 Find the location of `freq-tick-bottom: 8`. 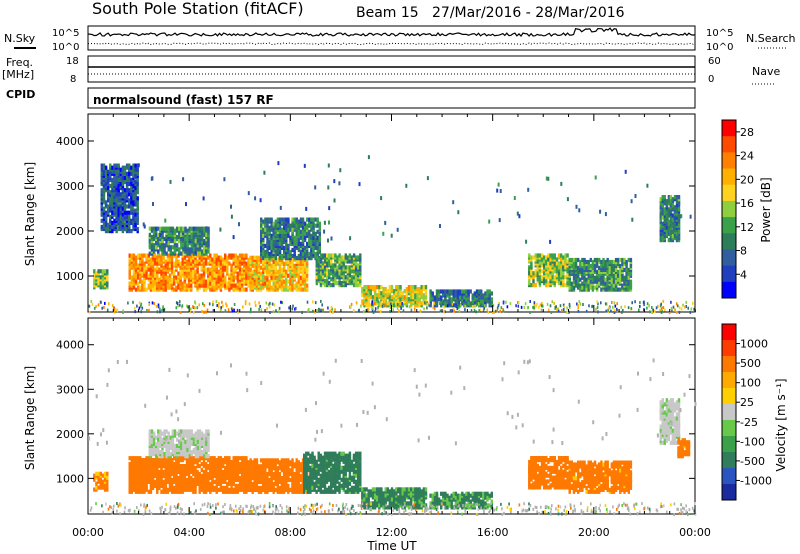

freq-tick-bottom: 8 is located at coordinates (73, 79).